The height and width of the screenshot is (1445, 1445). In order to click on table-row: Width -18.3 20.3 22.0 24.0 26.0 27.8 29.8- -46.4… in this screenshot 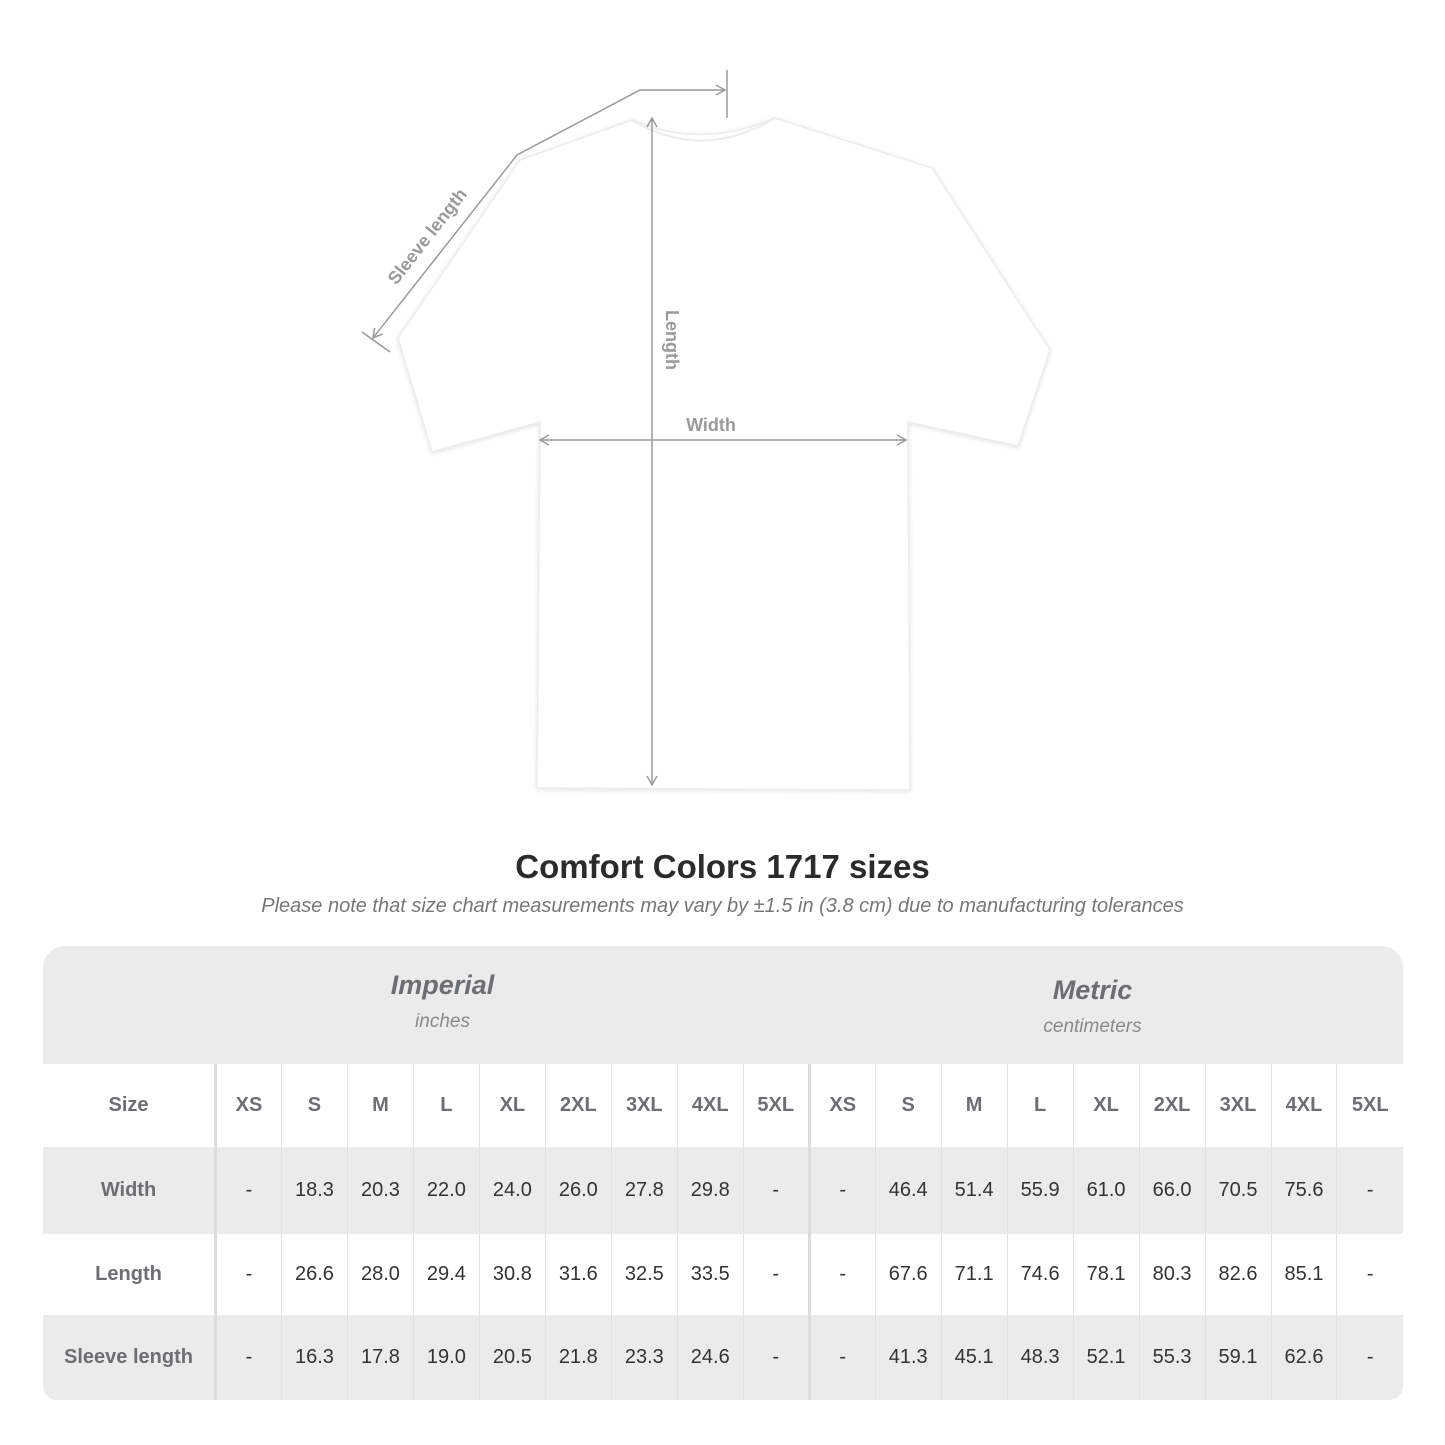, I will do `click(723, 1190)`.